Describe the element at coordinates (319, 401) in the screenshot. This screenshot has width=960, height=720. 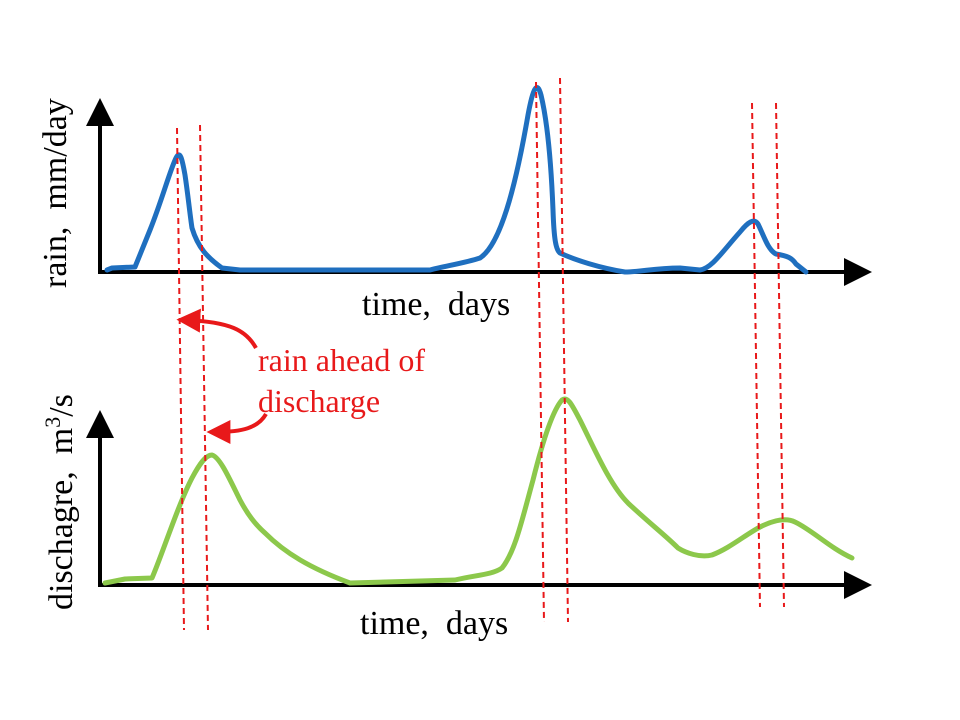
I see `annotation-line-2: discharge` at that location.